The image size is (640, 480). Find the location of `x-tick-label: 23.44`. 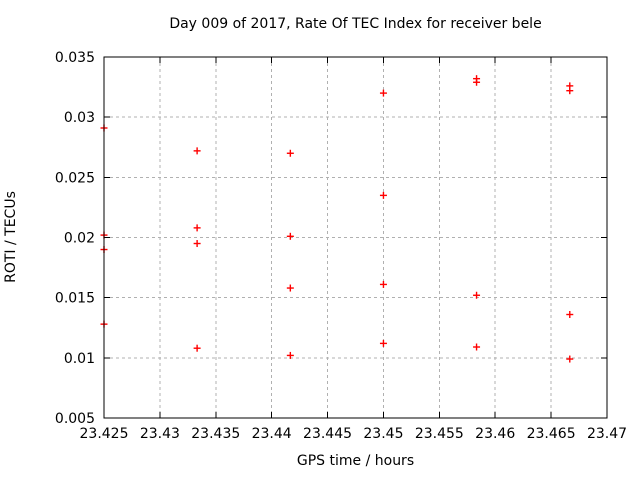

x-tick-label: 23.44 is located at coordinates (272, 434).